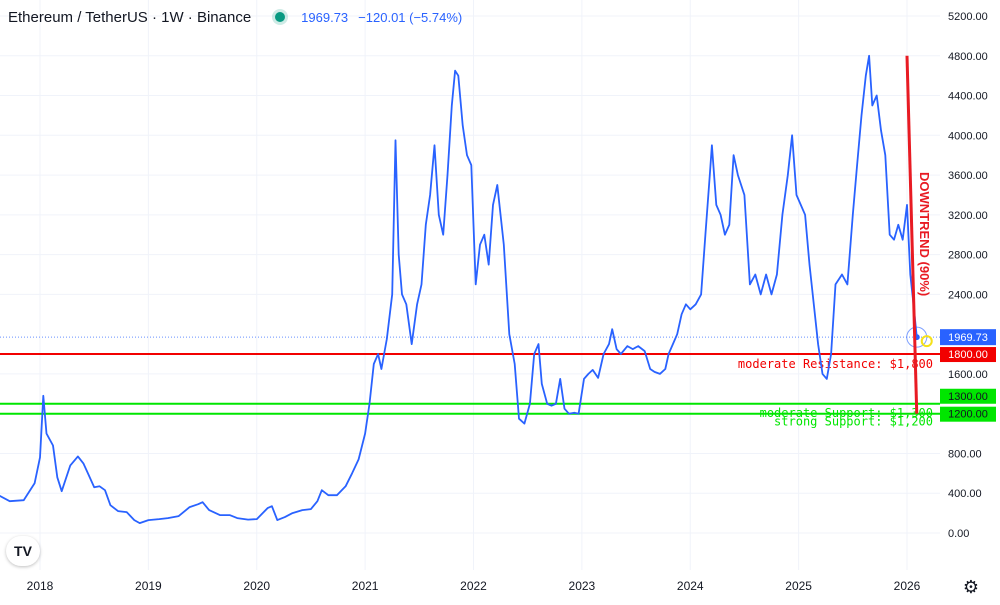 This screenshot has width=1000, height=605. Describe the element at coordinates (853, 422) in the screenshot. I see `level-label: strong Support: $1,200` at that location.